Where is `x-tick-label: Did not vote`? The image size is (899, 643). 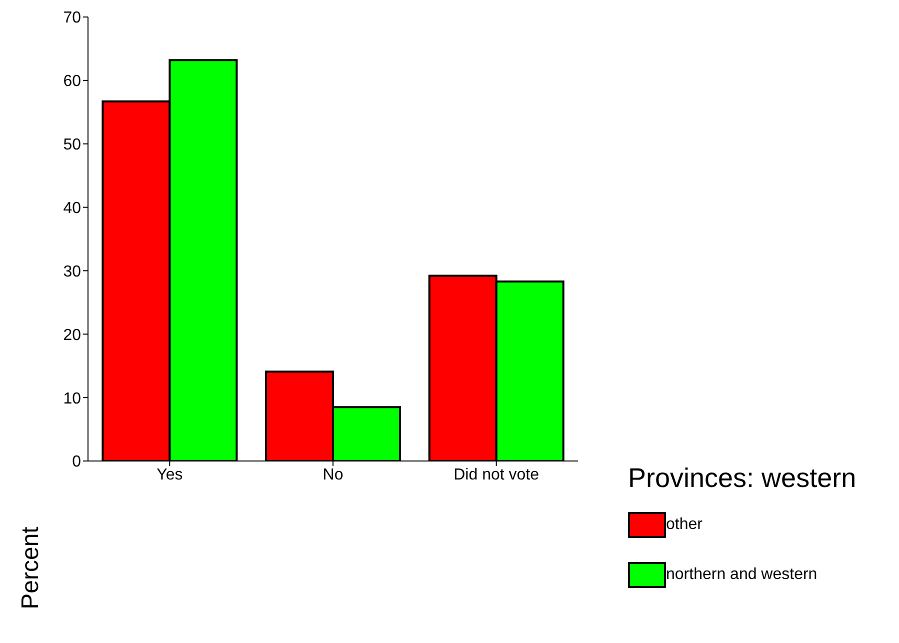 x-tick-label: Did not vote is located at coordinates (497, 475).